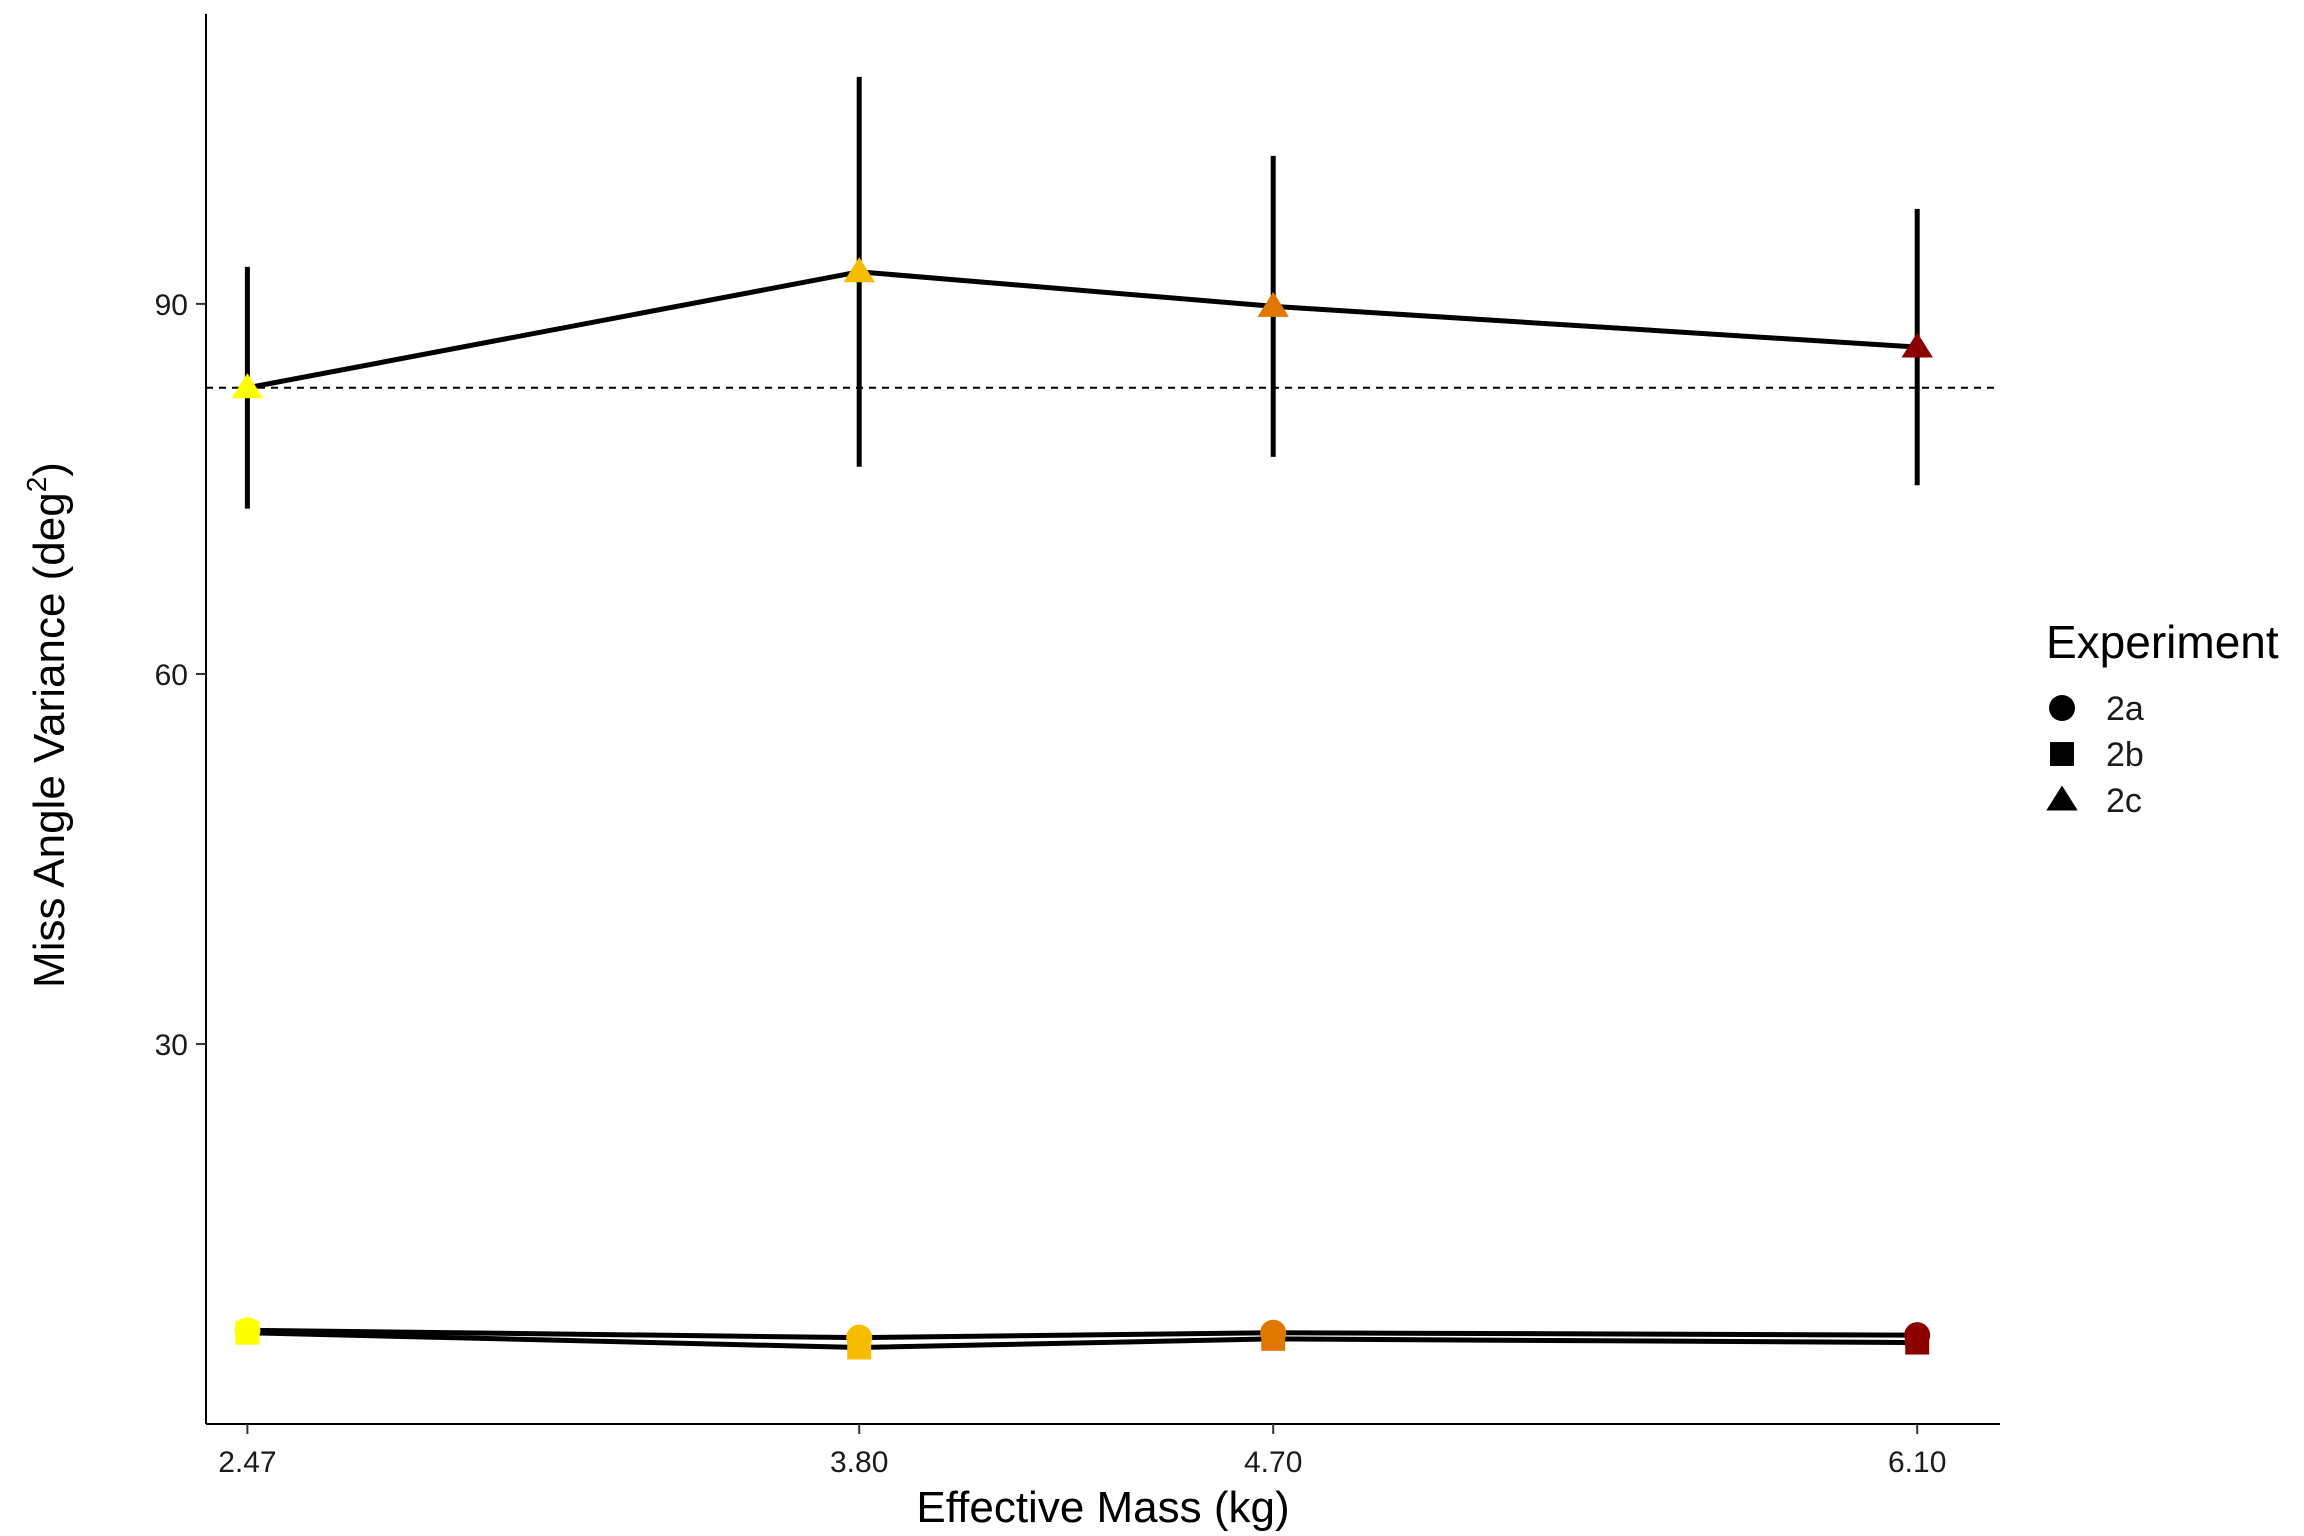  What do you see at coordinates (1082, 330) in the screenshot?
I see `series-line-2c` at bounding box center [1082, 330].